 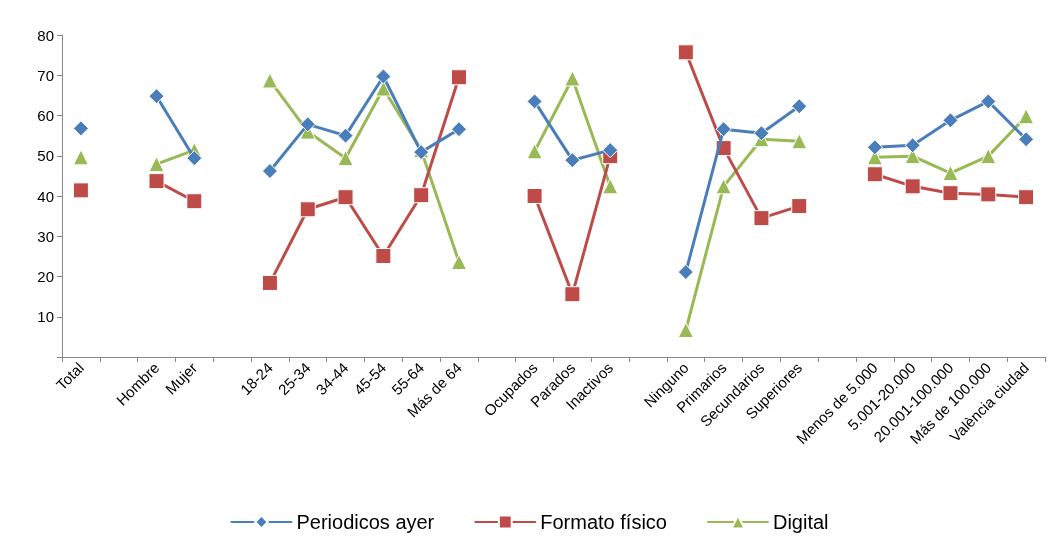 I want to click on y-tick-label: 80, so click(x=45, y=35).